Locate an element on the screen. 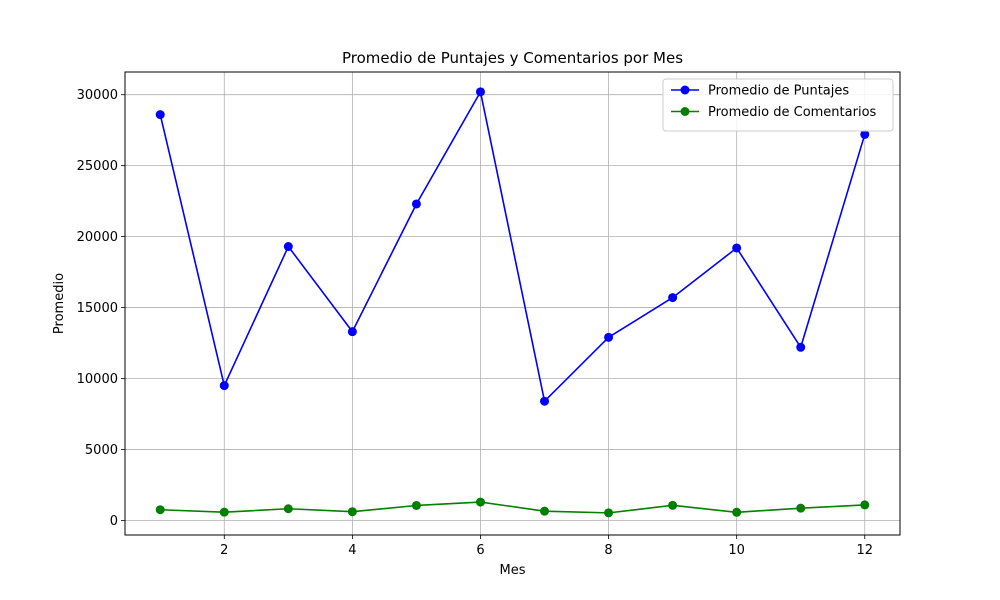 Image resolution: width=1000 pixels, height=600 pixels. y-tick-label: 10000 is located at coordinates (97, 379).